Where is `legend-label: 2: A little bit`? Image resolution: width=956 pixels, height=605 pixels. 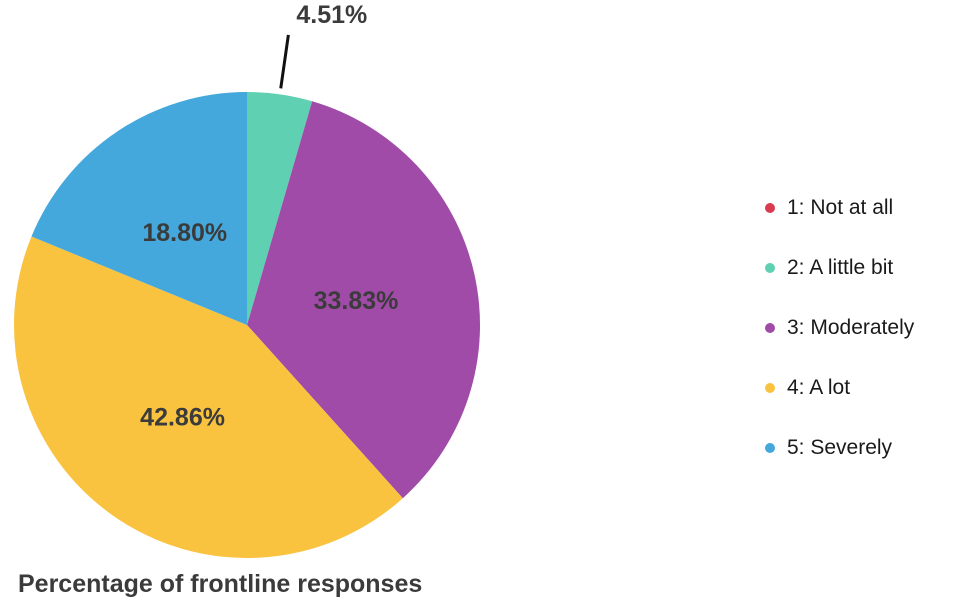 legend-label: 2: A little bit is located at coordinates (840, 267).